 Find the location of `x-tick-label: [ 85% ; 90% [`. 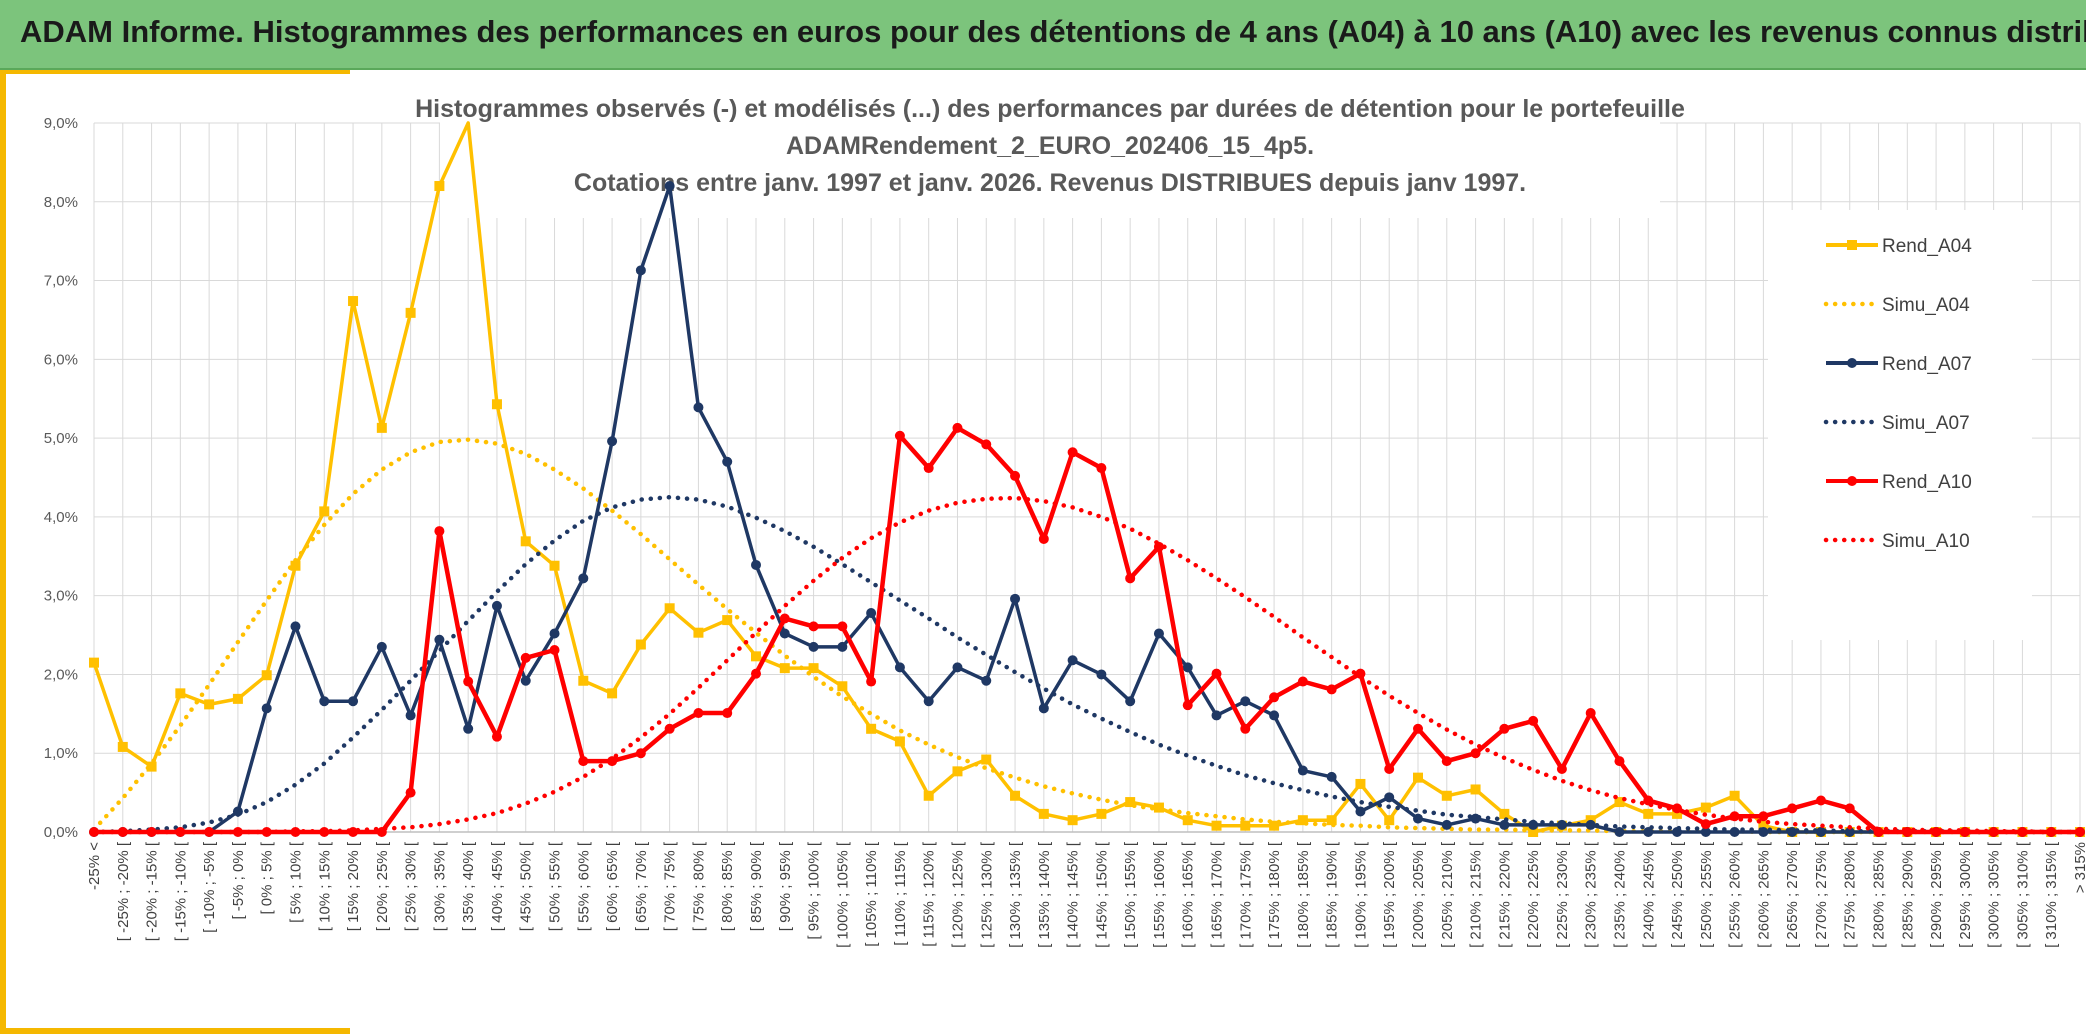

x-tick-label: [ 85% ; 90% [ is located at coordinates (756, 886).